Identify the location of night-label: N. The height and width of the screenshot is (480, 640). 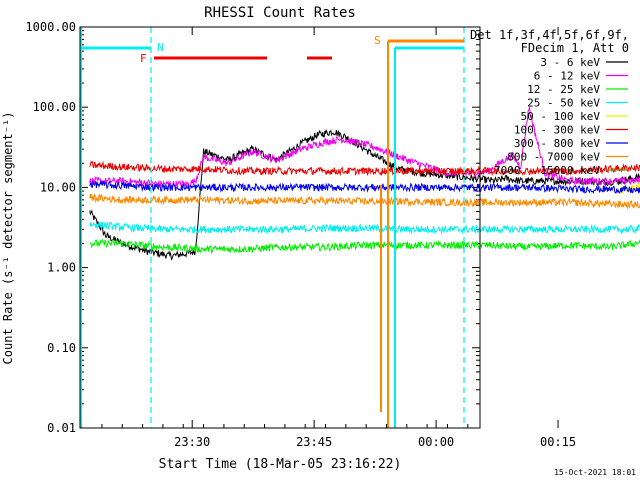
(160, 47).